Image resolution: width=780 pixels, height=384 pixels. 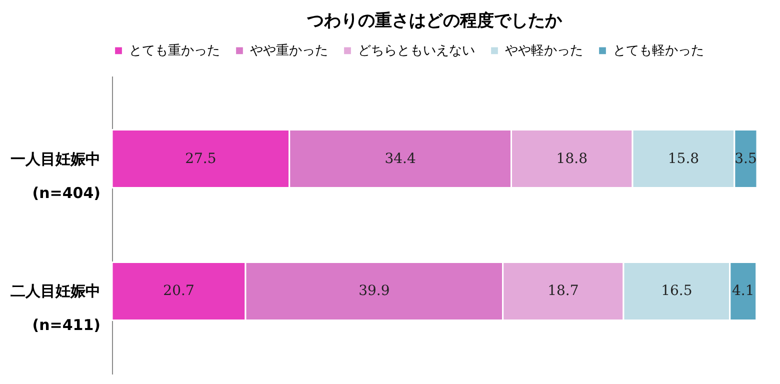 I want to click on chart-title: つわりの重さはどの程度でしたか, so click(x=434, y=21).